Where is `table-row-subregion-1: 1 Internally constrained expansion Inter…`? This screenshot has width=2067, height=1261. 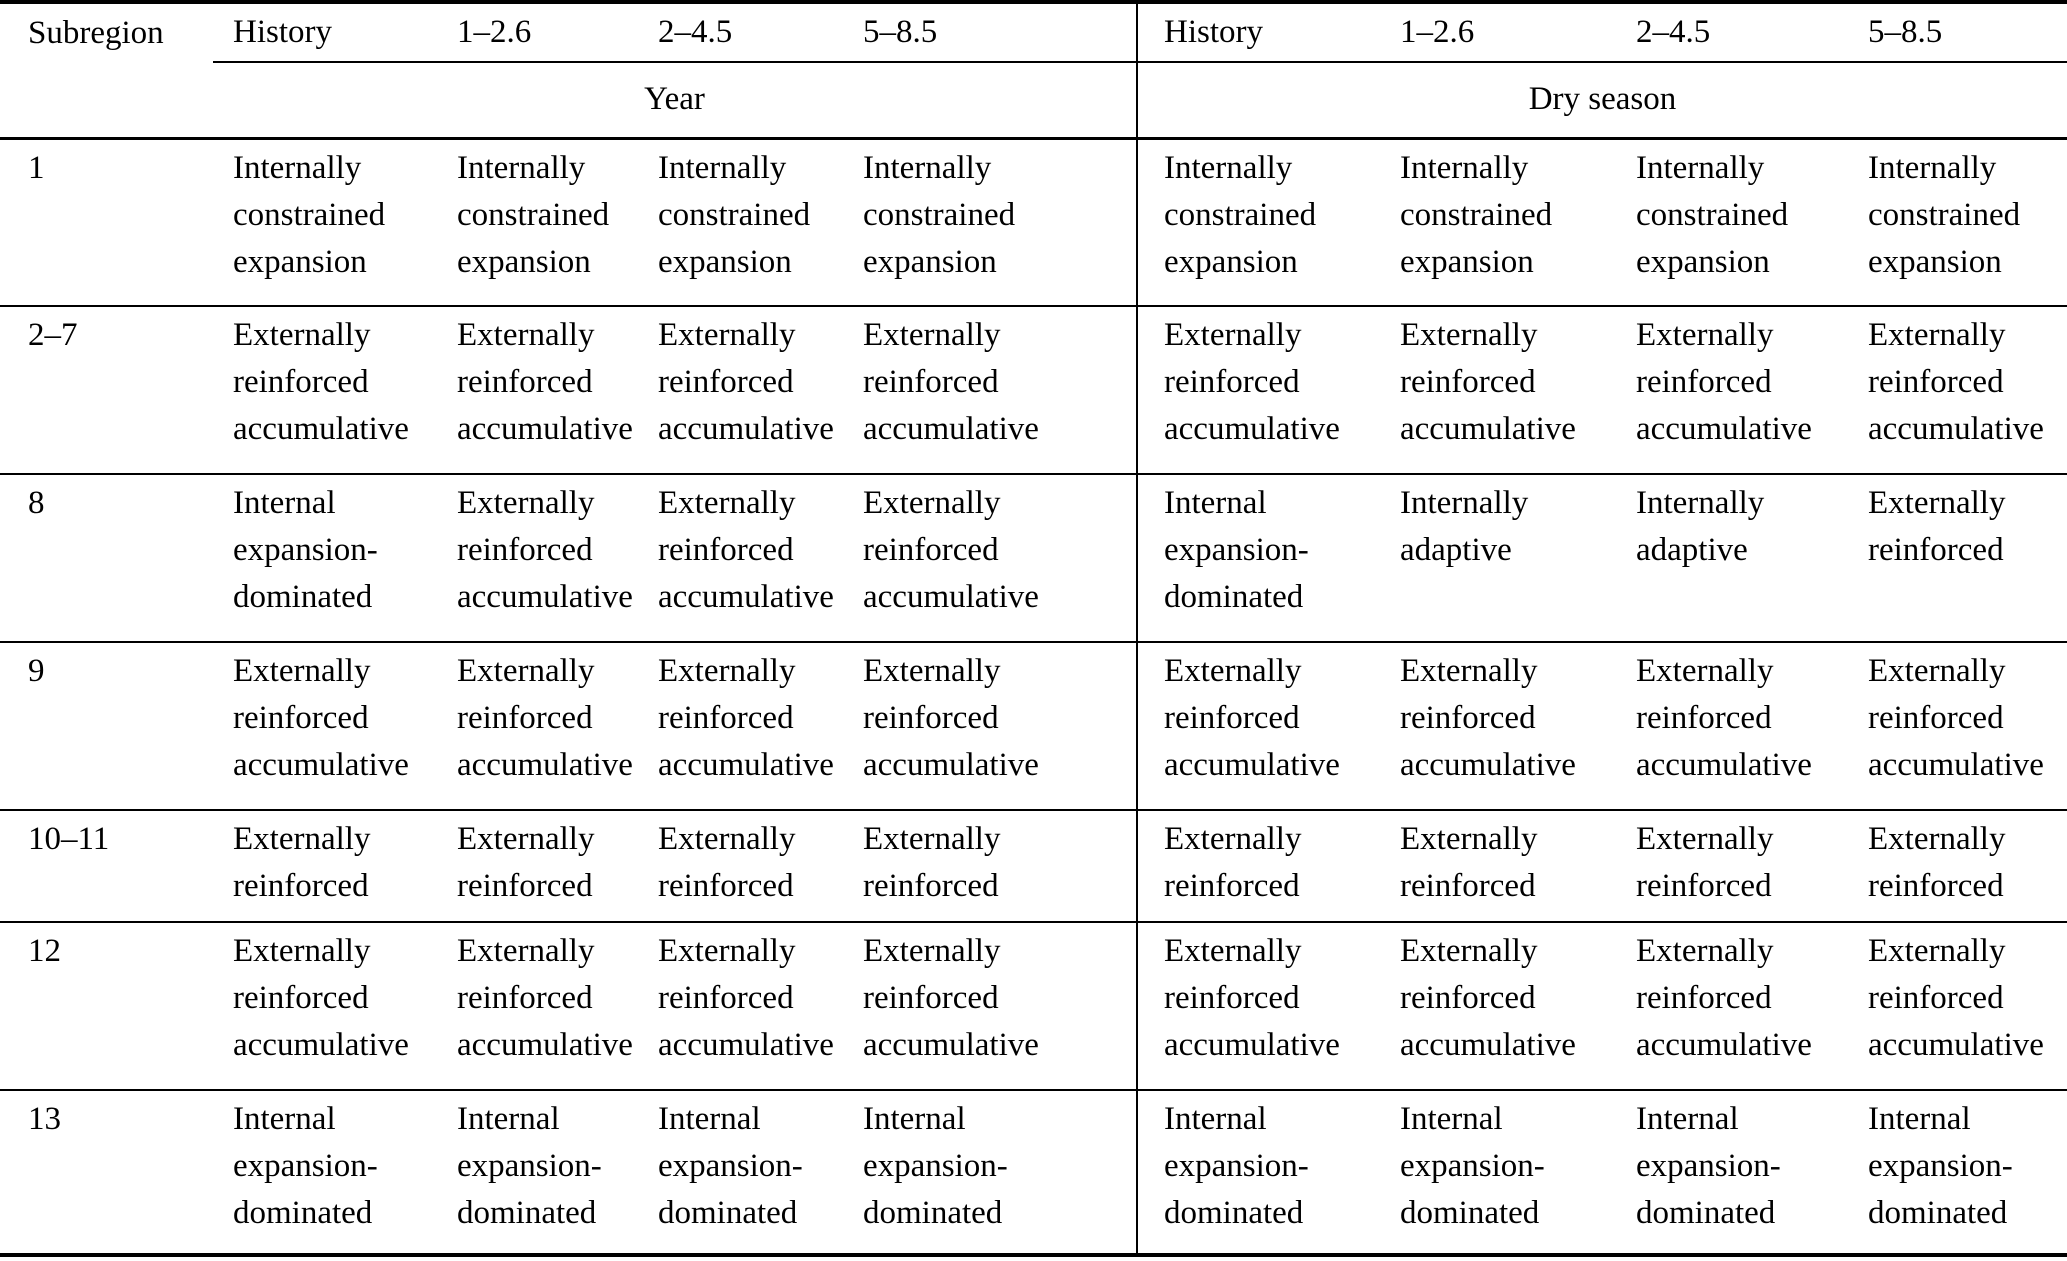
table-row-subregion-1: 1 Internally constrained expansion Inter… is located at coordinates (1033, 222).